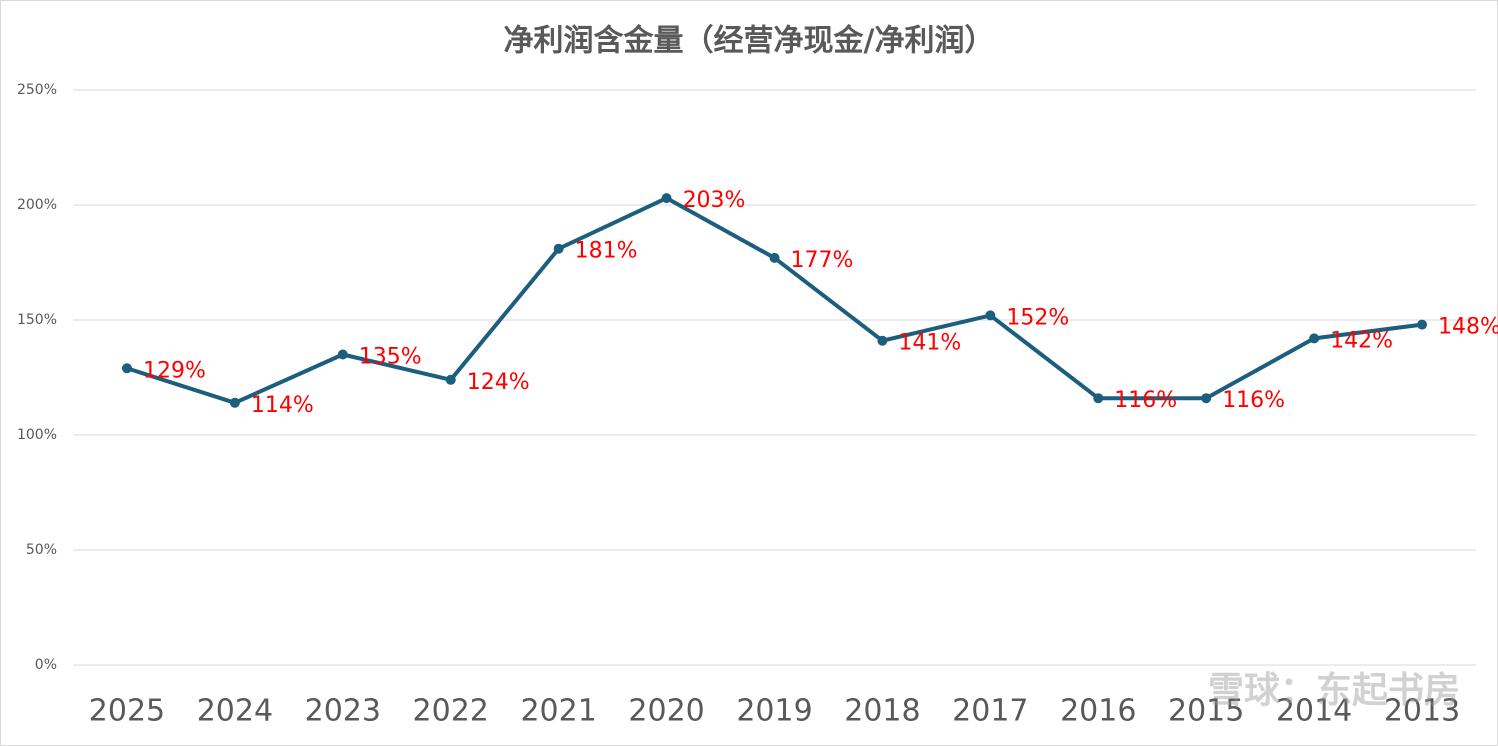 The height and width of the screenshot is (746, 1498). I want to click on y-tick-label: 100%, so click(37, 435).